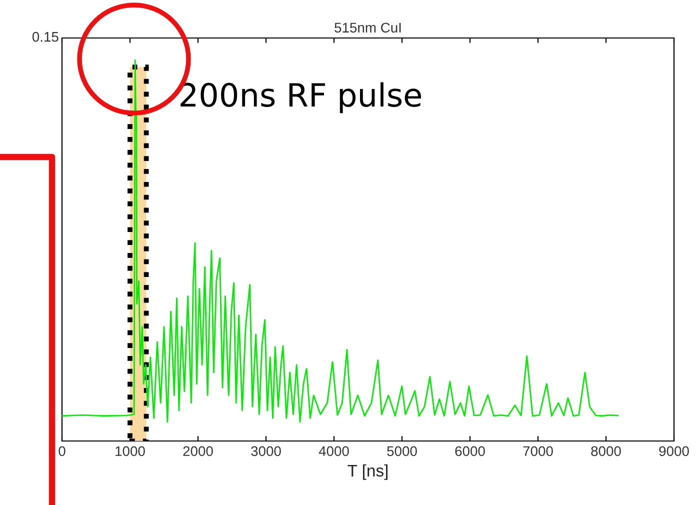 The height and width of the screenshot is (505, 700). What do you see at coordinates (367, 27) in the screenshot?
I see `chart-title: 515nm CuI` at bounding box center [367, 27].